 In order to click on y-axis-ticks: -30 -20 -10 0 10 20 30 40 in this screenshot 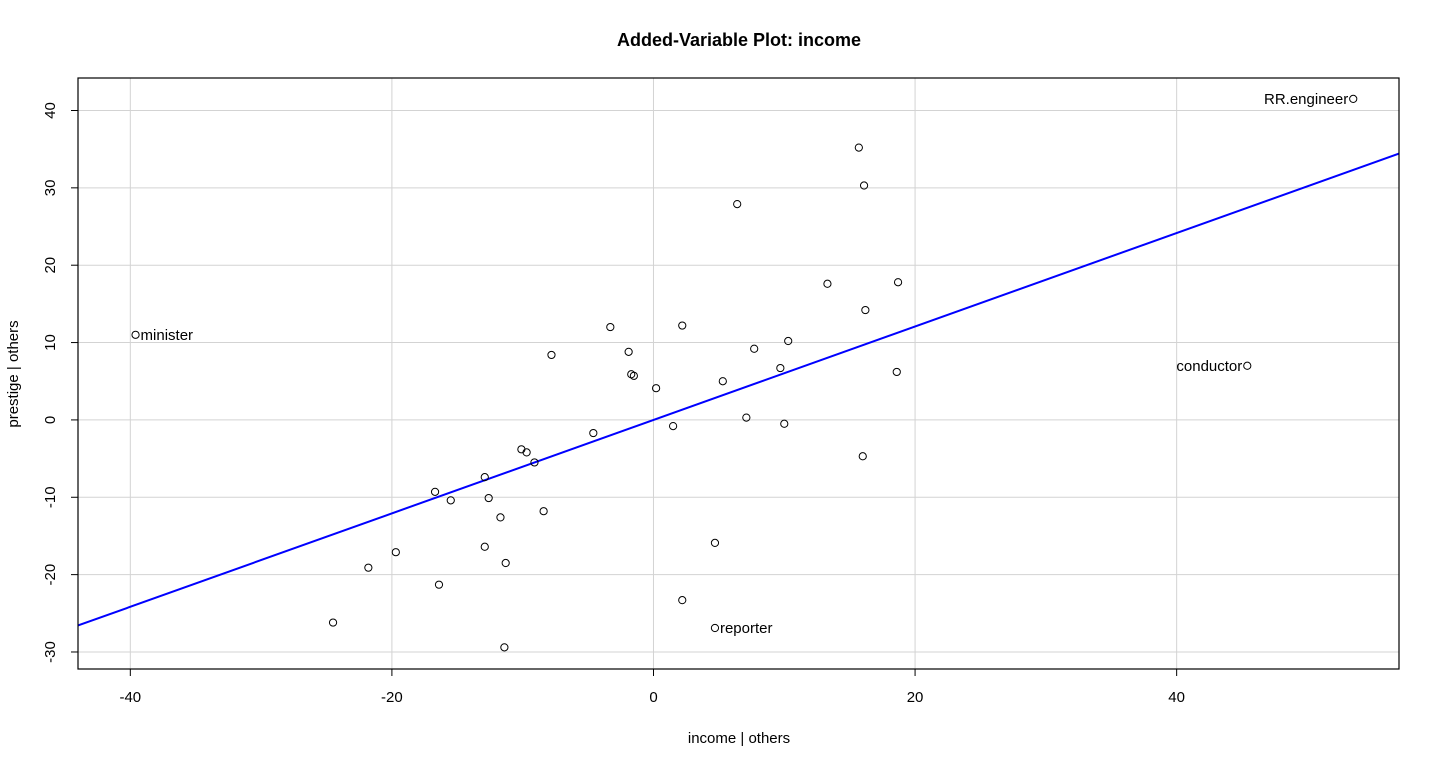, I will do `click(60, 382)`.